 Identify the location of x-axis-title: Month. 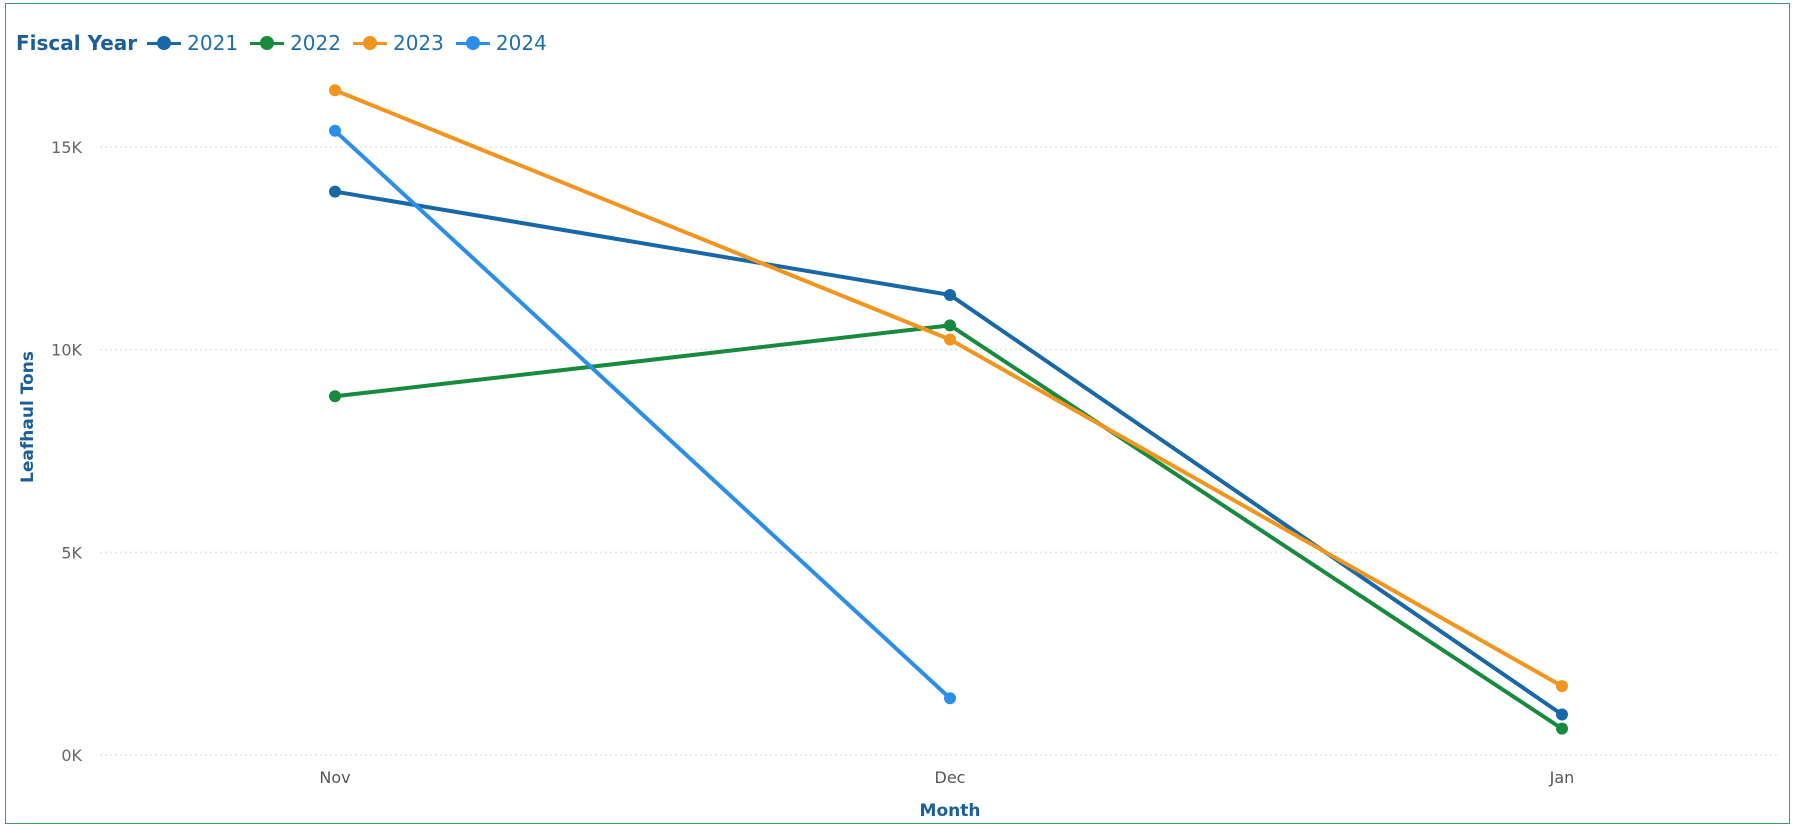
(950, 811).